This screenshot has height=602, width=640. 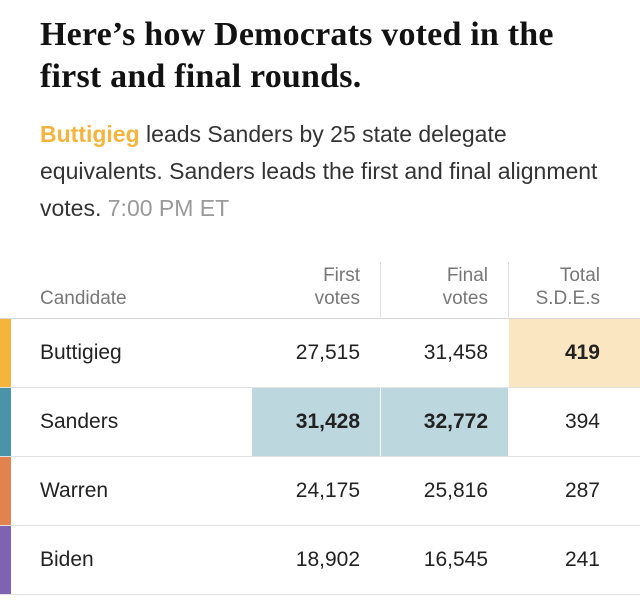 I want to click on first-votes-cell: 27,515, so click(x=327, y=352).